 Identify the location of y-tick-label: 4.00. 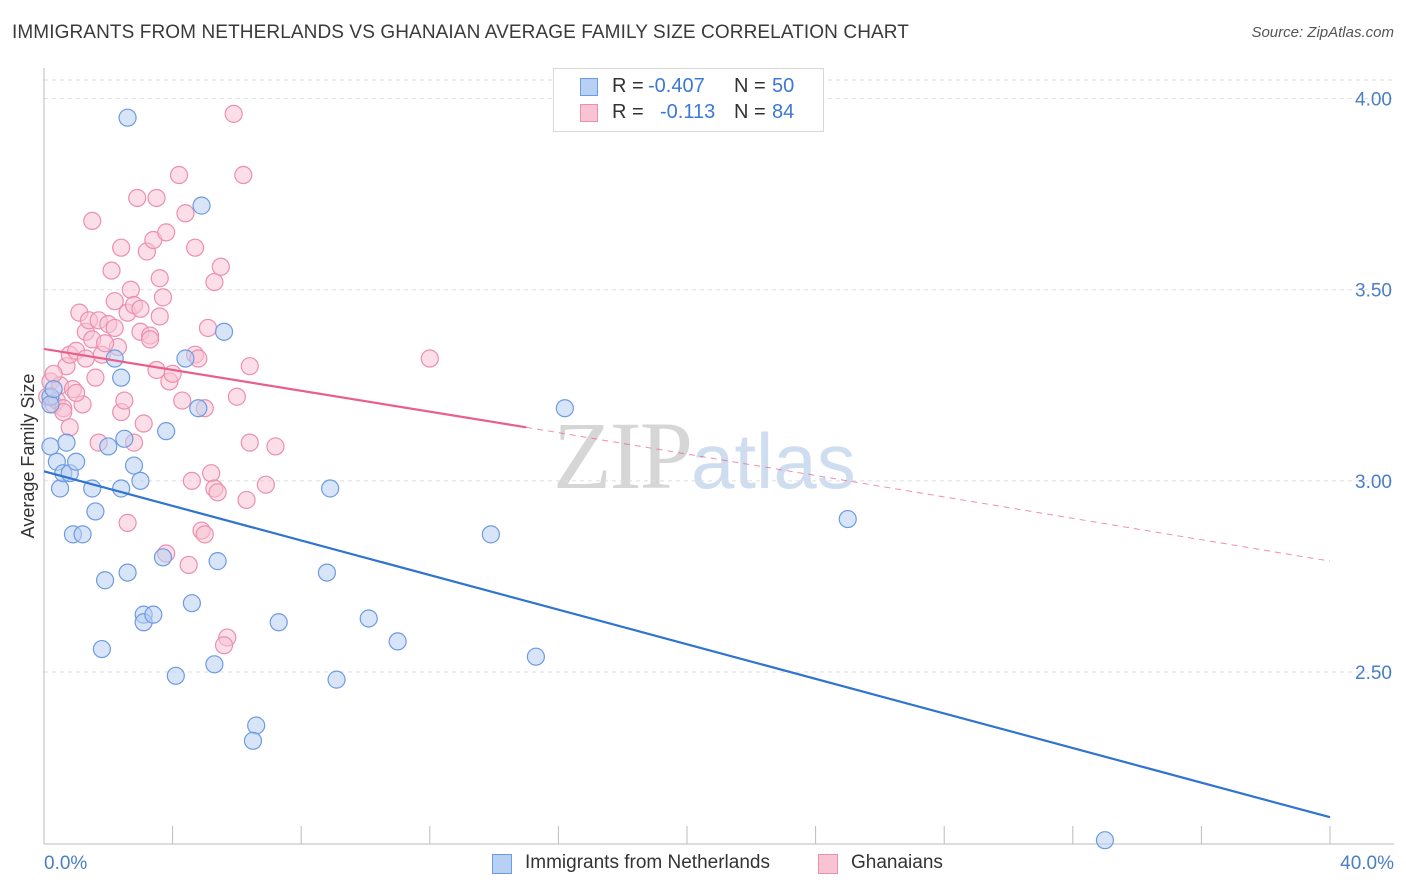
(1373, 100).